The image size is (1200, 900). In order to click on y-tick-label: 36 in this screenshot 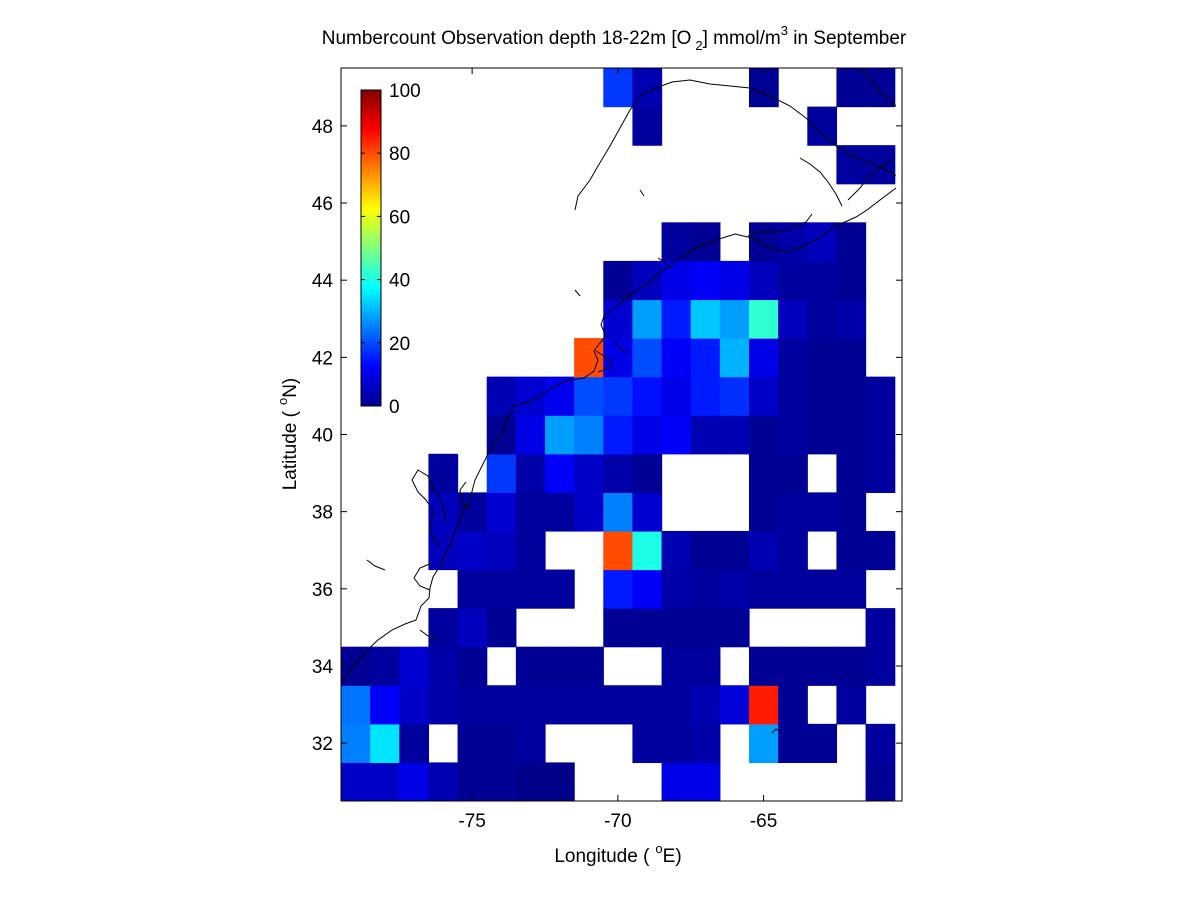, I will do `click(322, 590)`.